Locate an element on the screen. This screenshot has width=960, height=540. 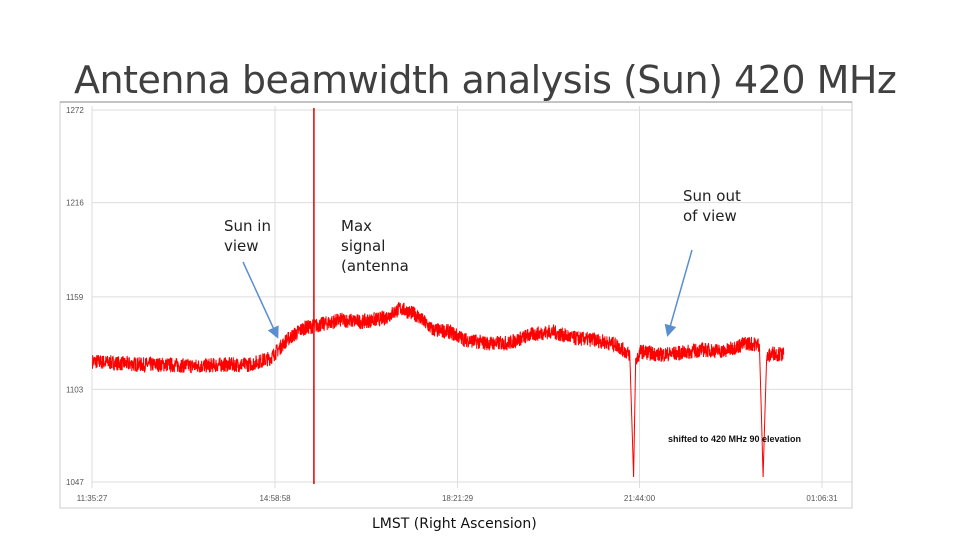
x-tick-label: 18:21:29 is located at coordinates (458, 498).